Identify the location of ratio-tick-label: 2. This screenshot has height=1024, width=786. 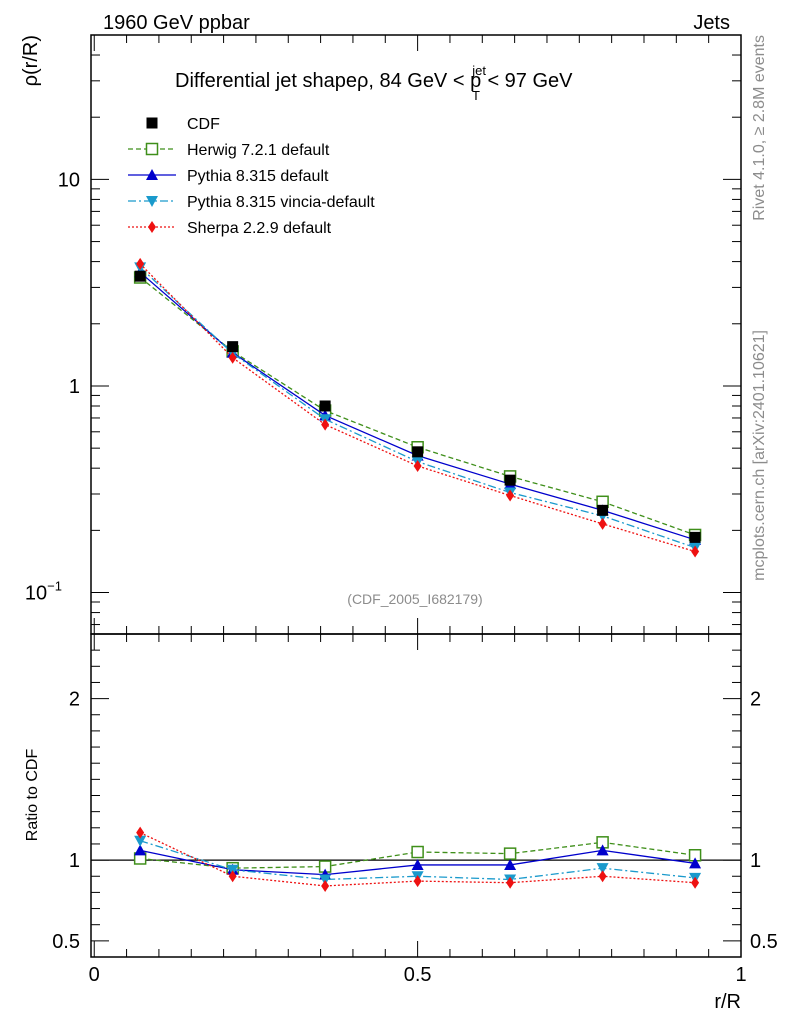
(74, 700).